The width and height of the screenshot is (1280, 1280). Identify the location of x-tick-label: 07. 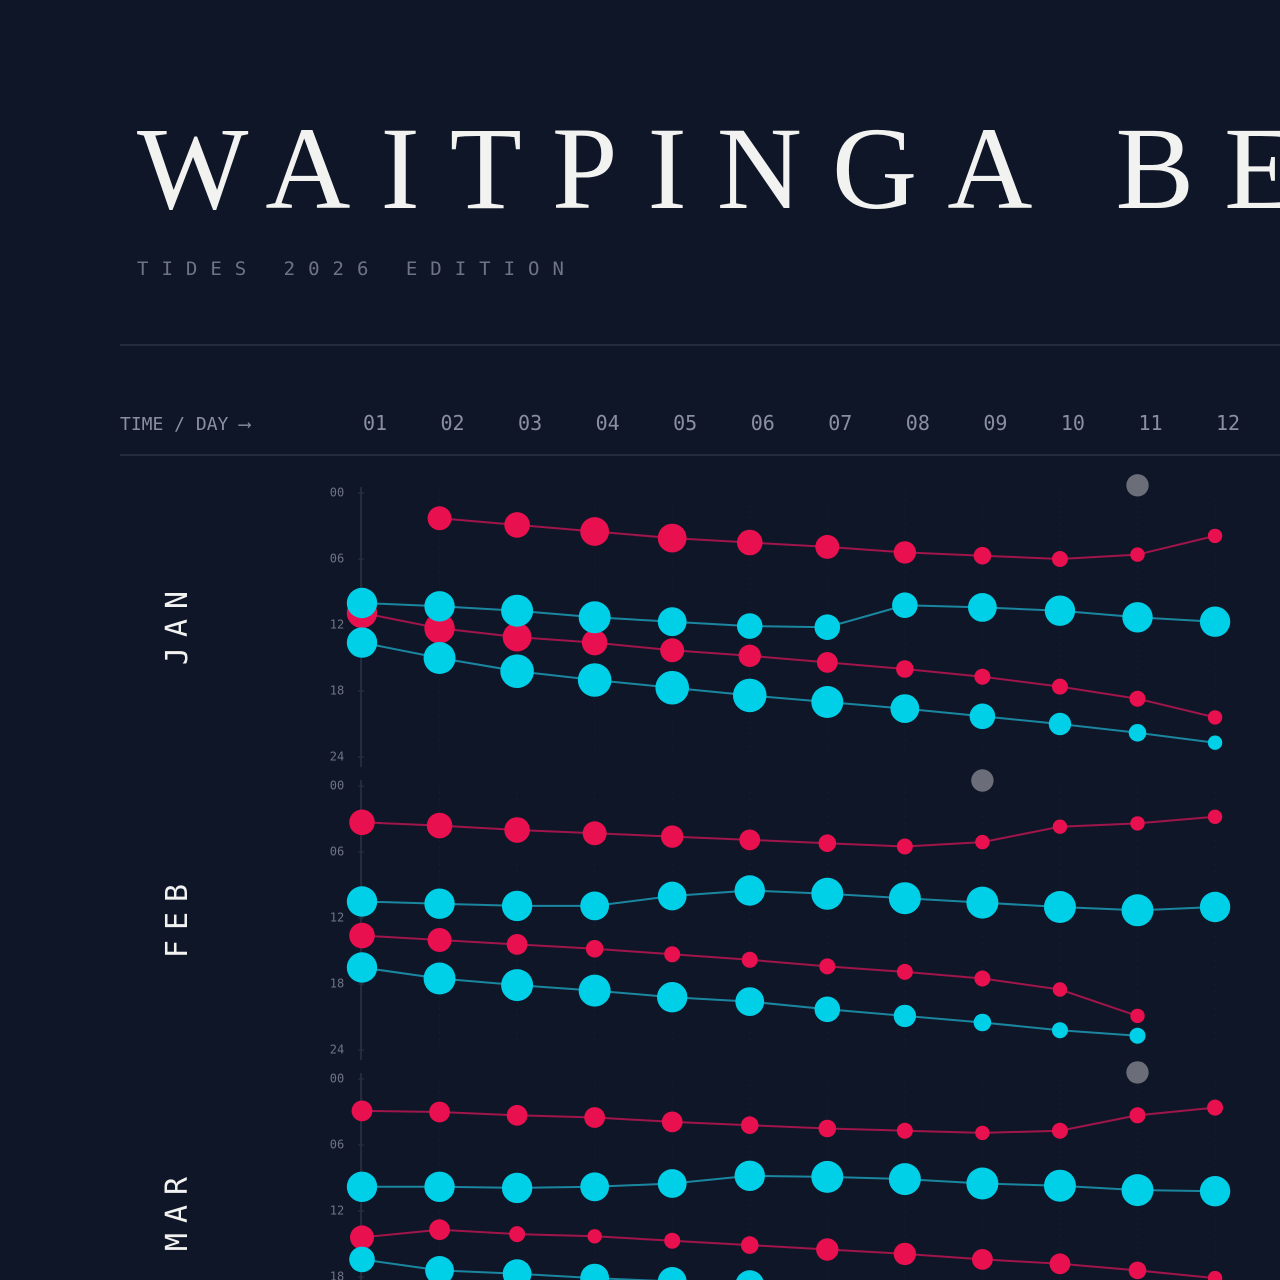
(840, 423).